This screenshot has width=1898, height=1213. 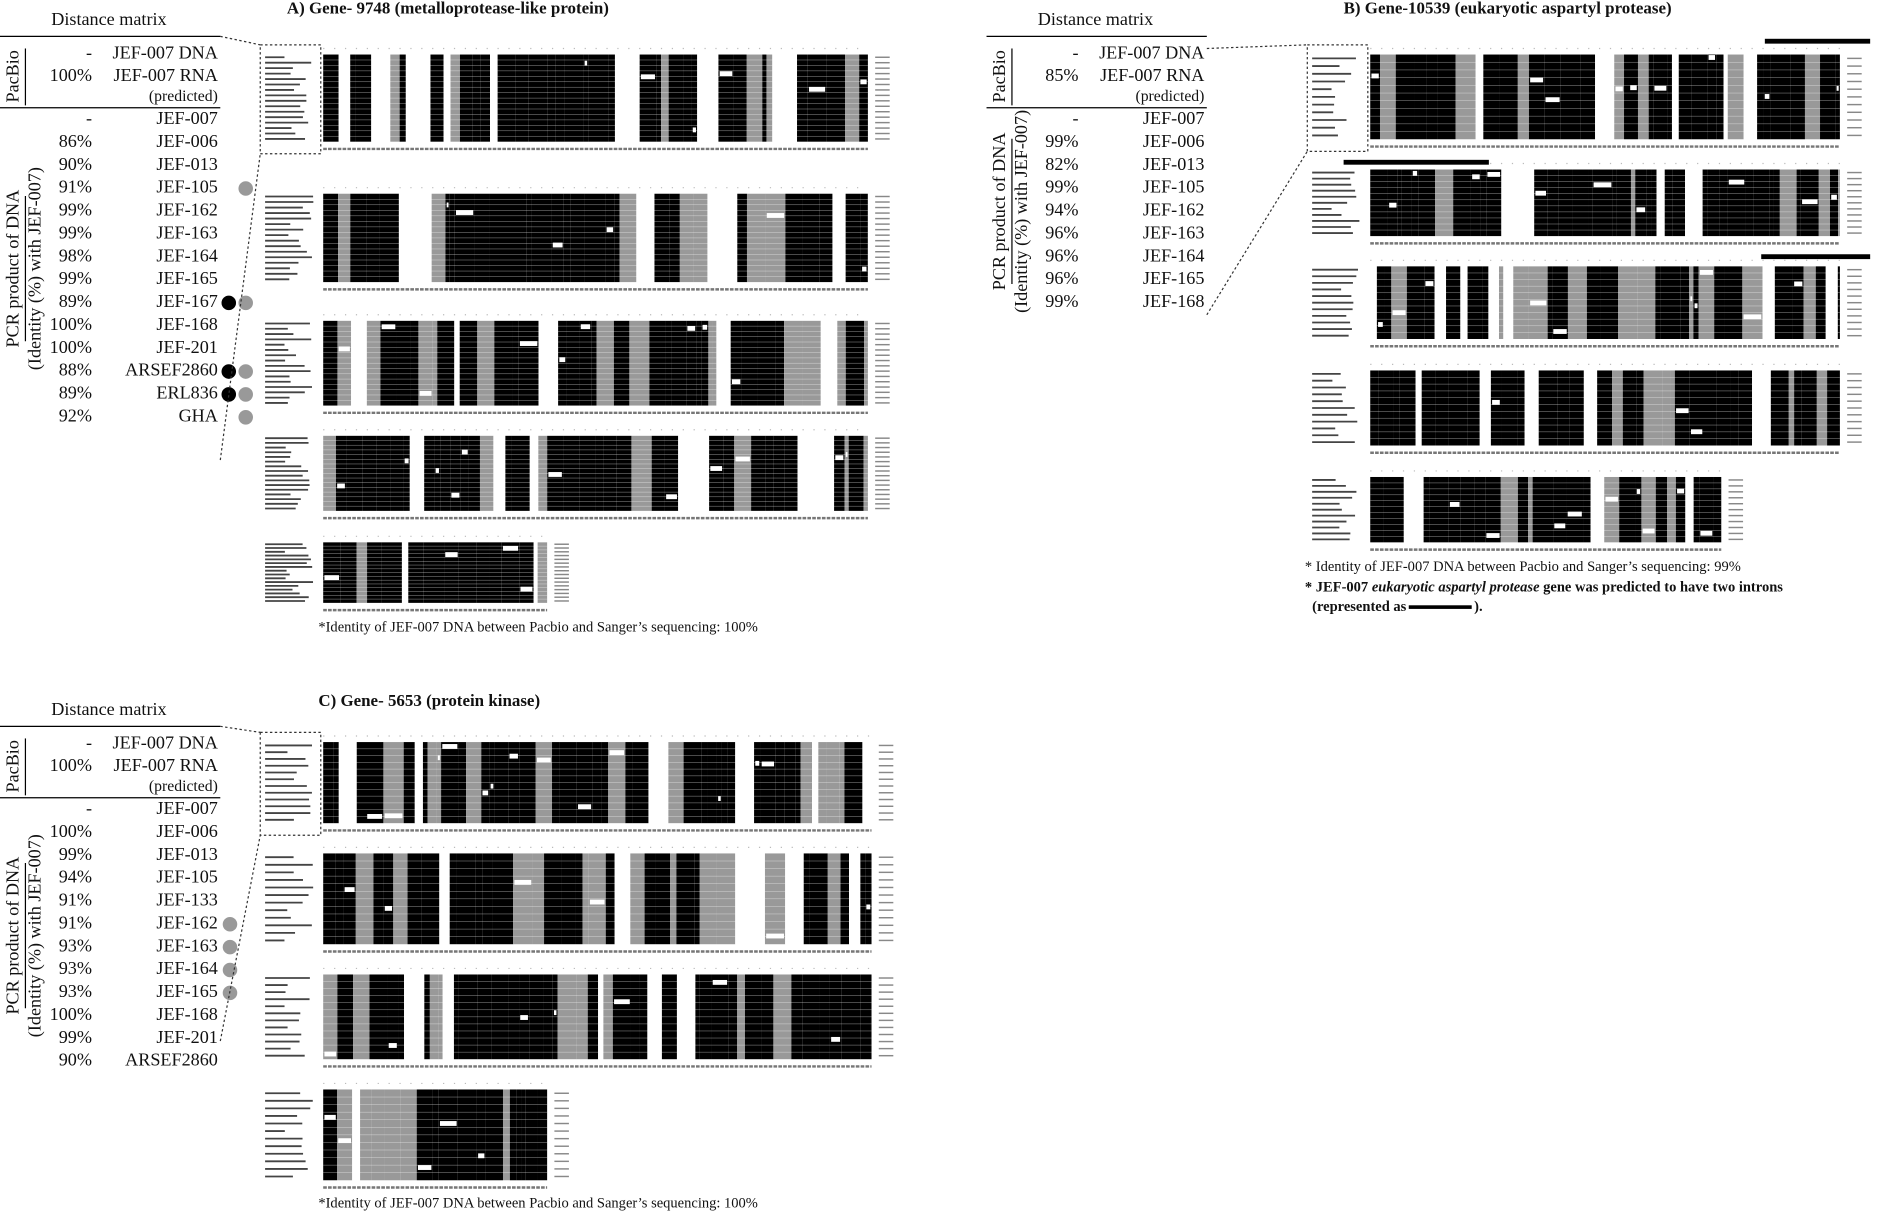 I want to click on matrix-title: Distance matrix, so click(x=108, y=709).